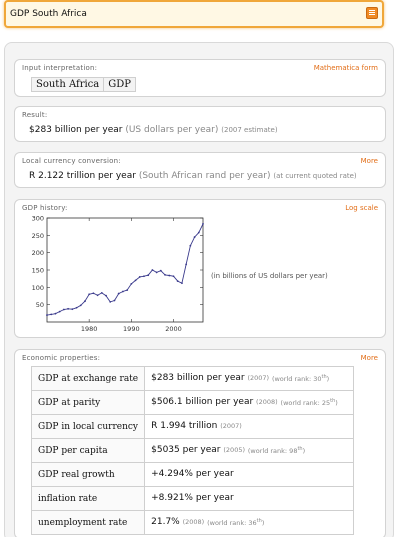  What do you see at coordinates (88, 402) in the screenshot?
I see `property-label: GDP at parity` at bounding box center [88, 402].